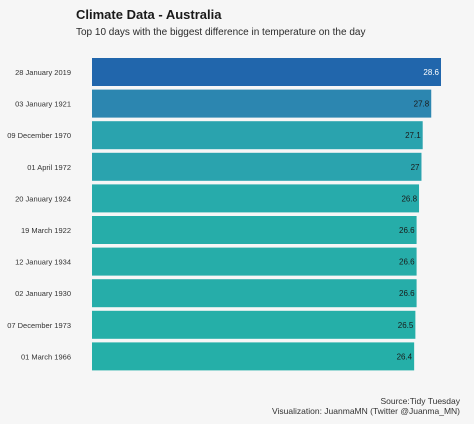  Describe the element at coordinates (49, 167) in the screenshot. I see `category-label-4: 01 April 1972` at that location.